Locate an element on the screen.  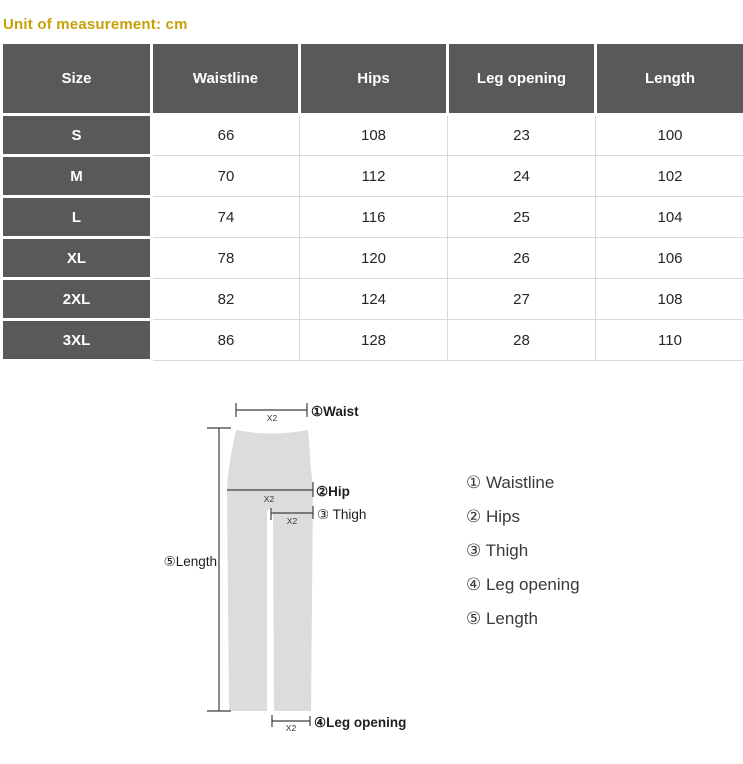
value-cell: 25 is located at coordinates (521, 217).